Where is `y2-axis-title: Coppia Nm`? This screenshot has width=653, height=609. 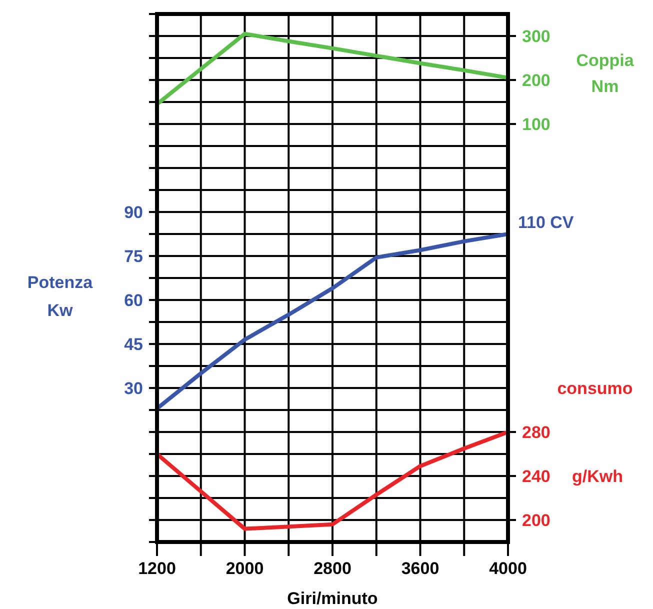 y2-axis-title: Coppia Nm is located at coordinates (605, 73).